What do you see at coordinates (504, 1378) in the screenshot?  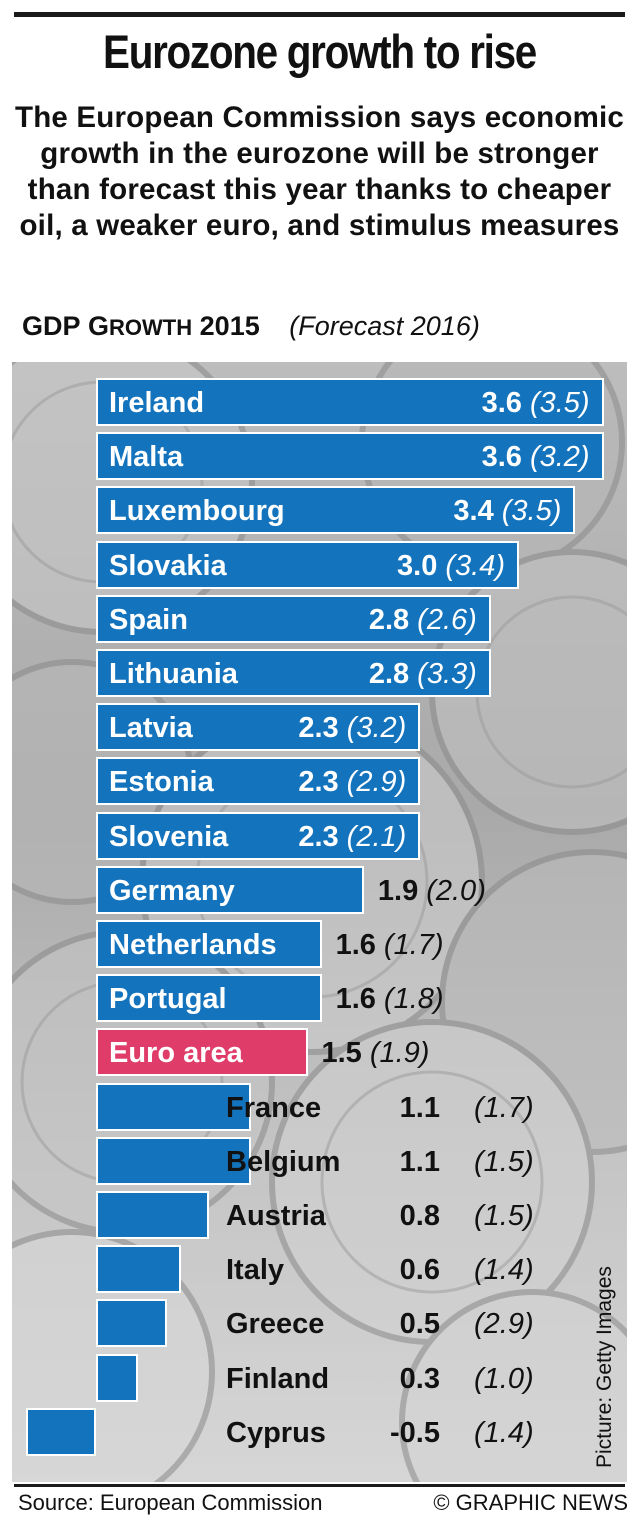 I see `value-2016-finland: (1.0)` at bounding box center [504, 1378].